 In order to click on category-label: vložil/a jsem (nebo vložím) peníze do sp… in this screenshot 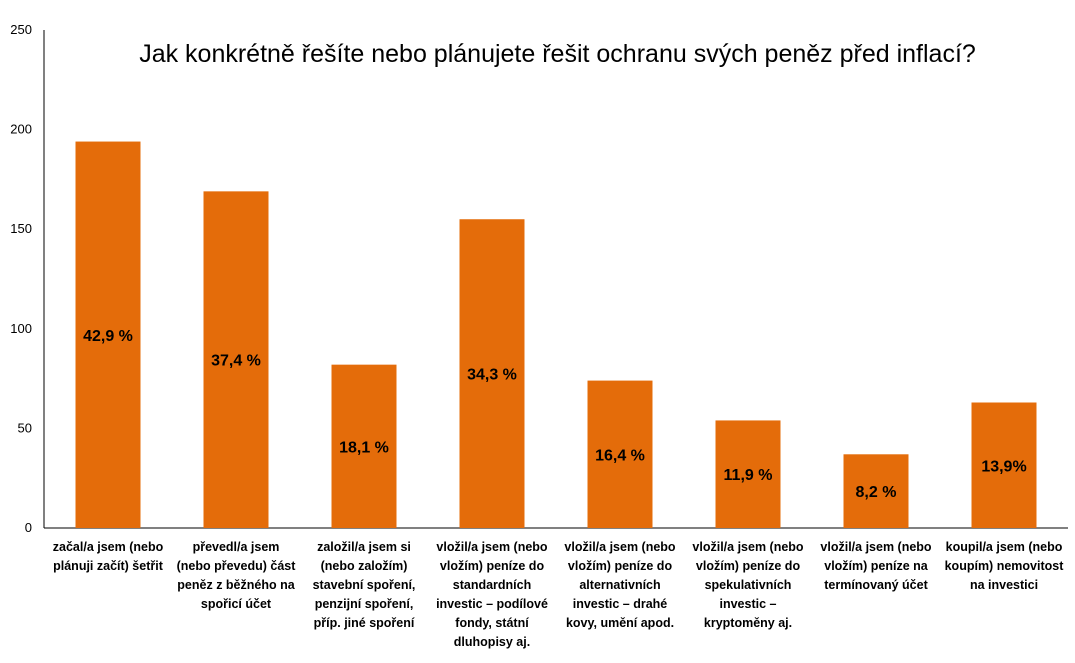, I will do `click(748, 585)`.